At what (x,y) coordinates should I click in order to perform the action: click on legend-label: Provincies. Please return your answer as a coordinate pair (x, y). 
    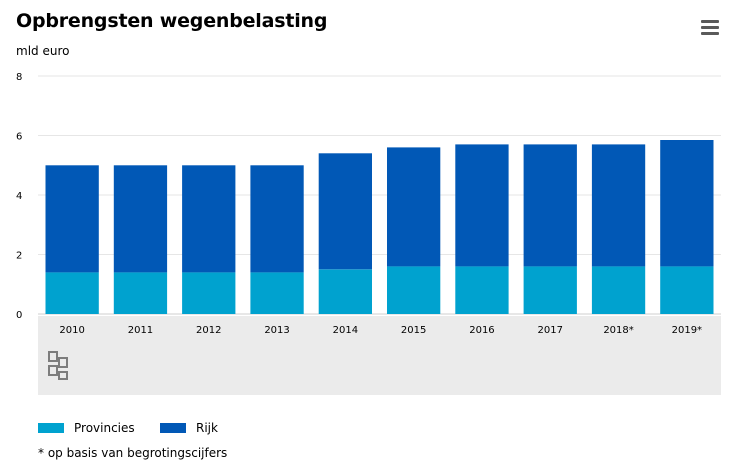
    Looking at the image, I should click on (104, 428).